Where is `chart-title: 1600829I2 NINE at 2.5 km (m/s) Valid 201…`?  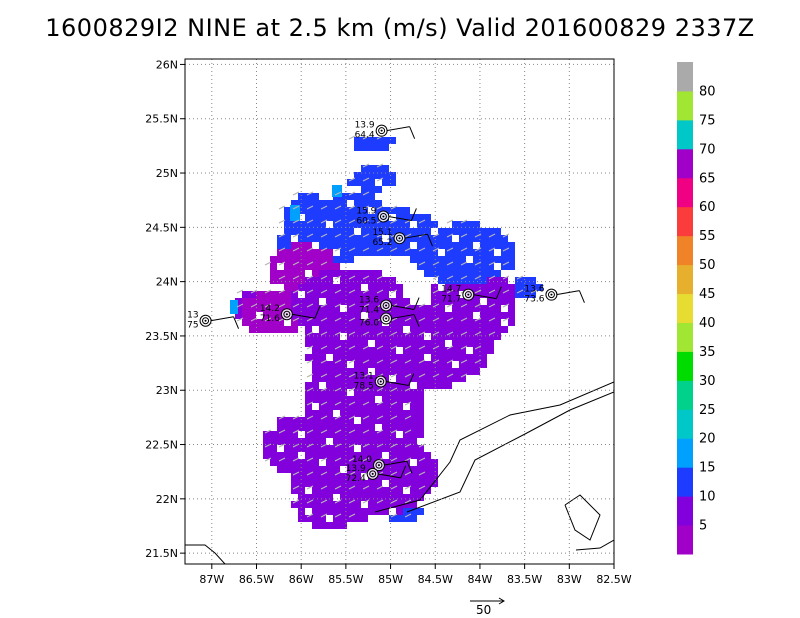 chart-title: 1600829I2 NINE at 2.5 km (m/s) Valid 201… is located at coordinates (400, 28).